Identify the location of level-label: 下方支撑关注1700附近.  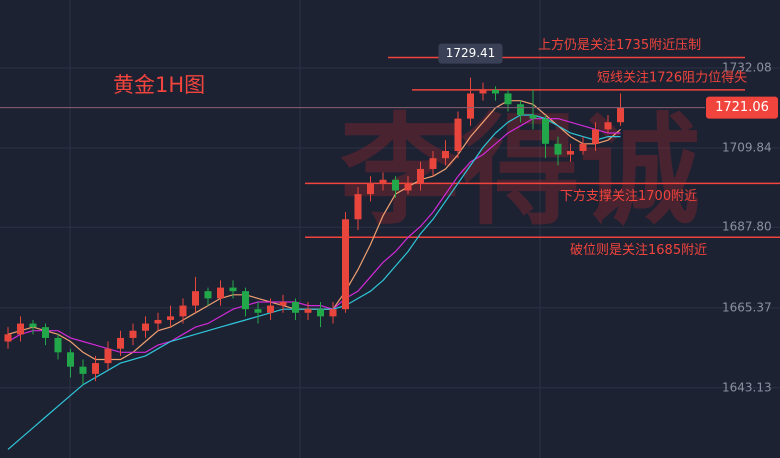
(628, 196).